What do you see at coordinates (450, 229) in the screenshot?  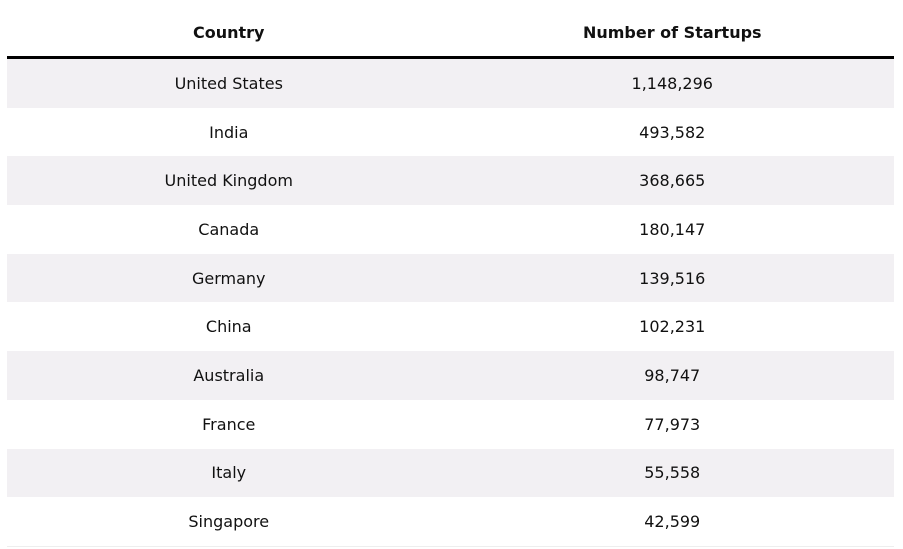 I see `table-row: Canada 180,147` at bounding box center [450, 229].